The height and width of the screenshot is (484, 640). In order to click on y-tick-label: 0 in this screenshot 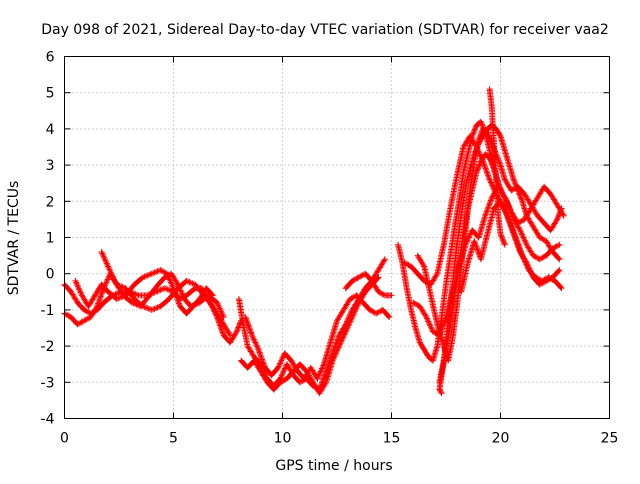, I will do `click(50, 275)`.